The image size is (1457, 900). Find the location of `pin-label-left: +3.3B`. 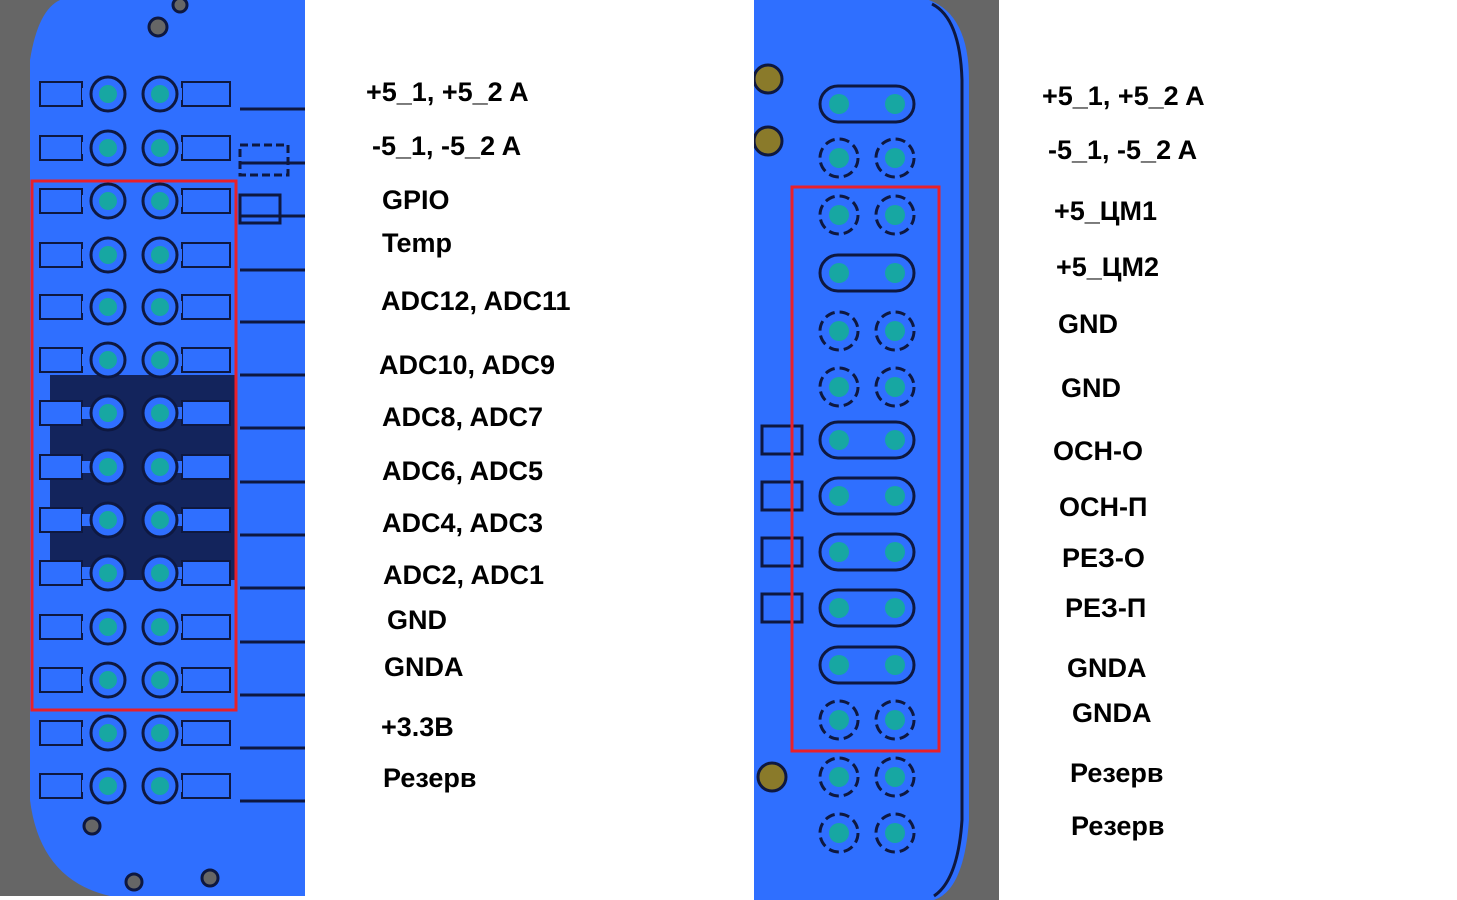

pin-label-left: +3.3B is located at coordinates (417, 727).